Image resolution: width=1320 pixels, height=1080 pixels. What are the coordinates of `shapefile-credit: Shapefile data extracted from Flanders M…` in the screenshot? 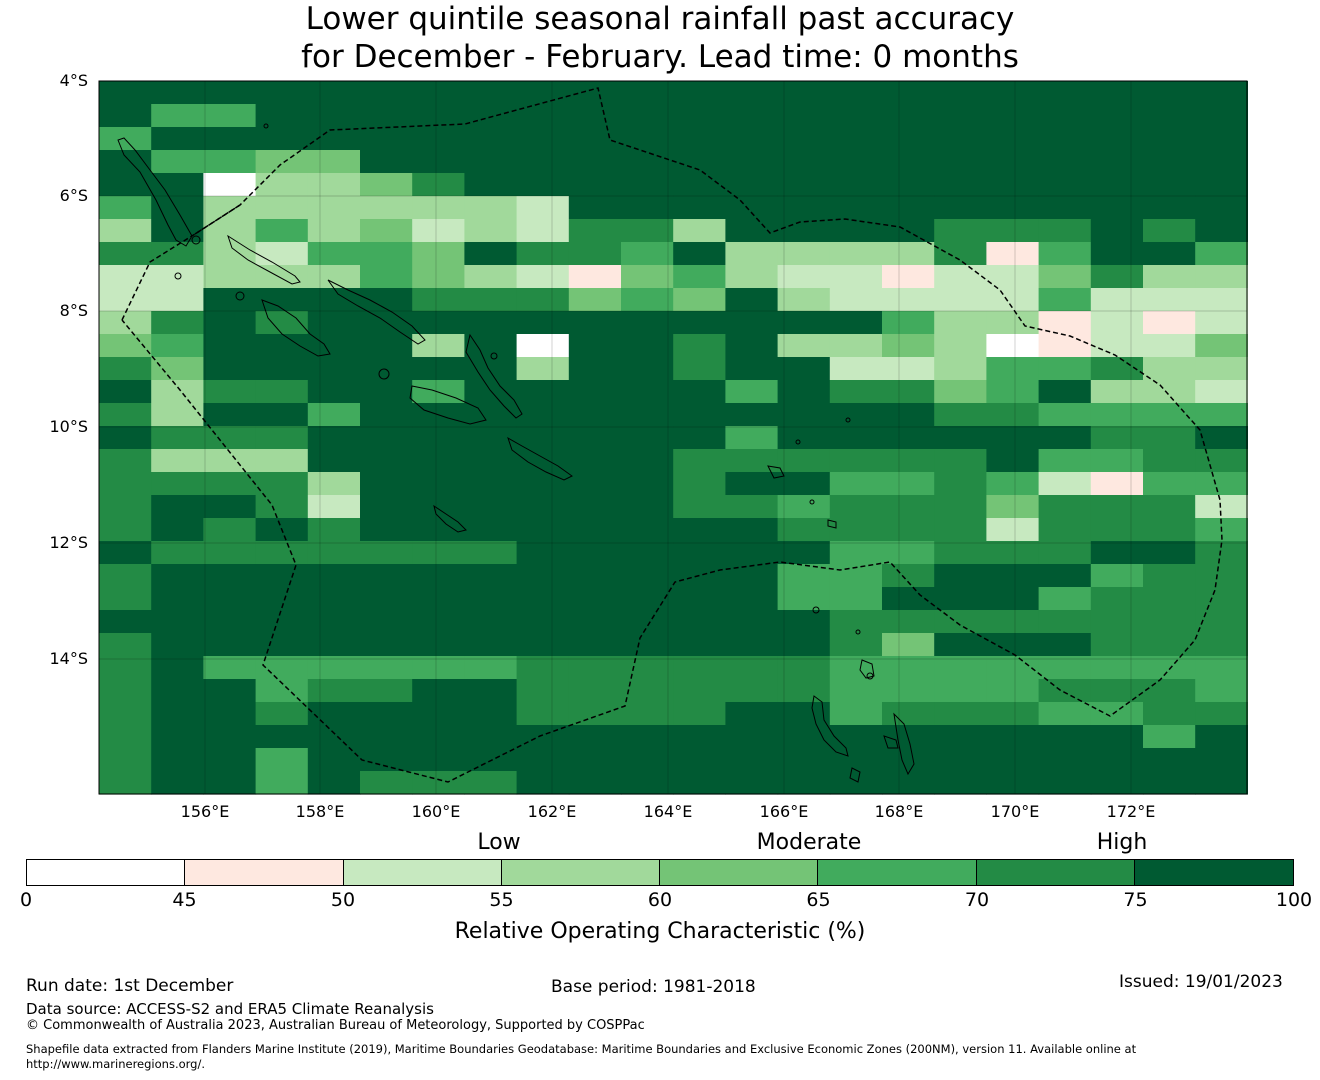 It's located at (581, 1049).